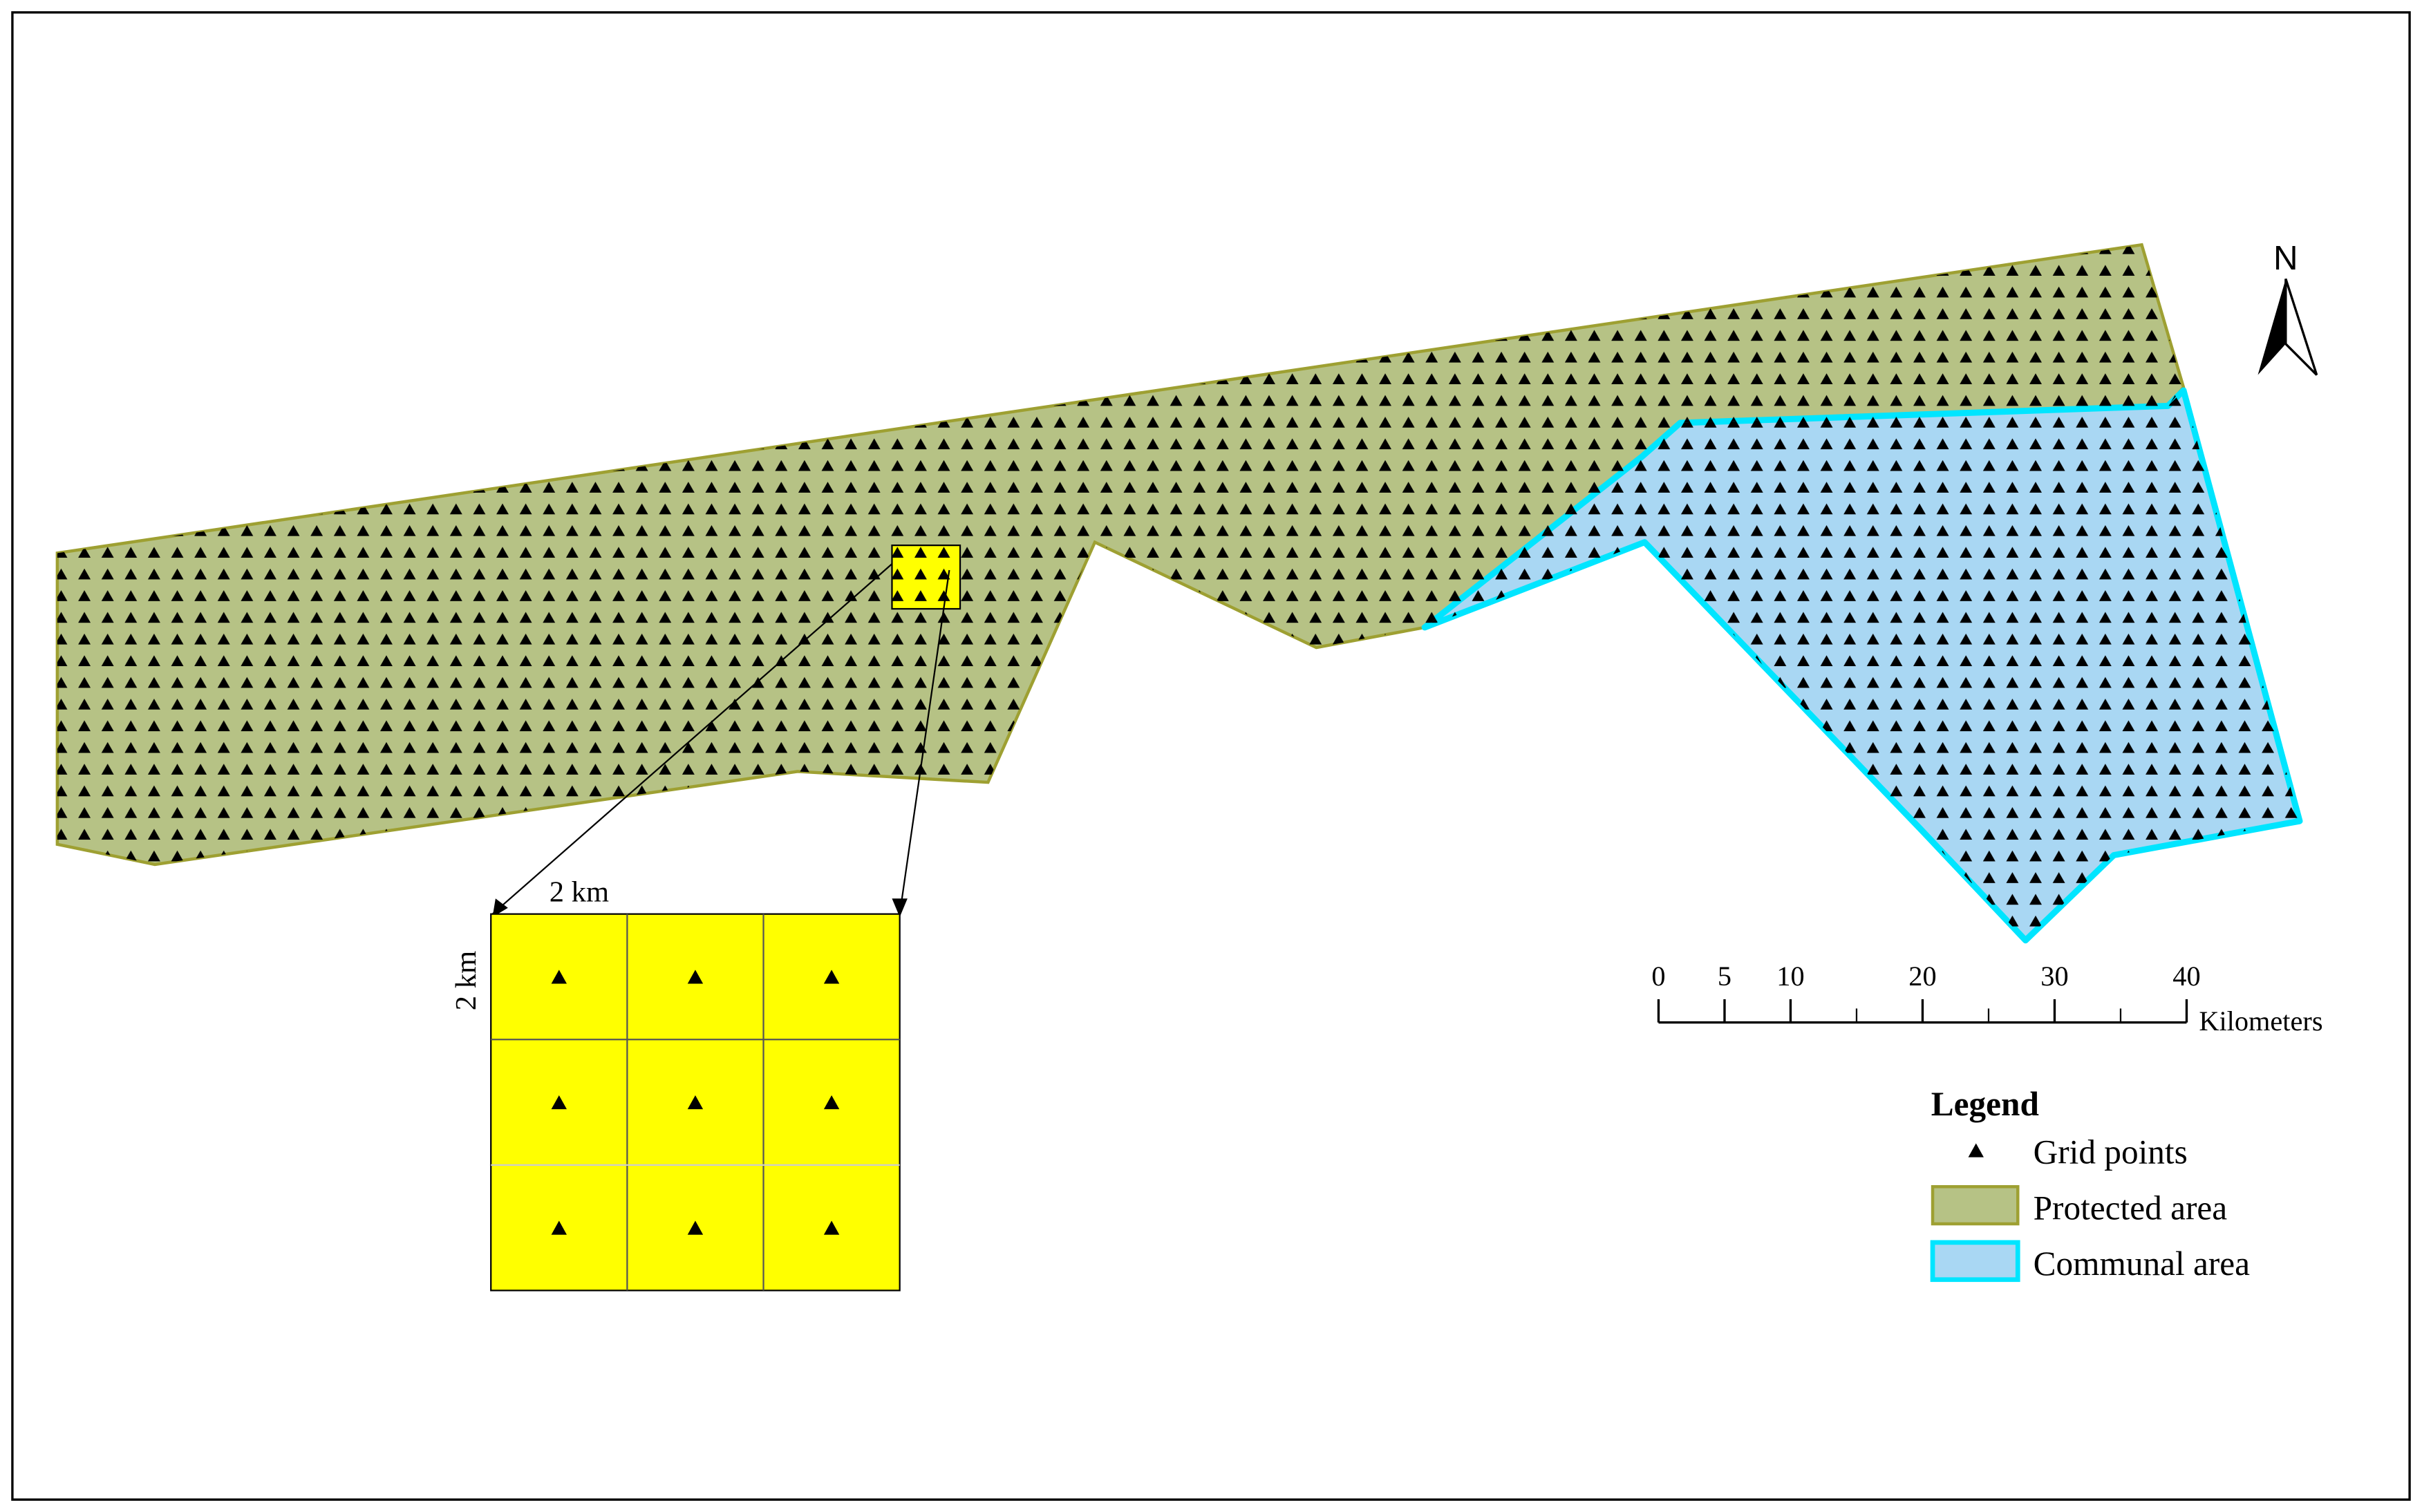 The image size is (2422, 1512). What do you see at coordinates (1658, 976) in the screenshot?
I see `scale-tick-label: 0` at bounding box center [1658, 976].